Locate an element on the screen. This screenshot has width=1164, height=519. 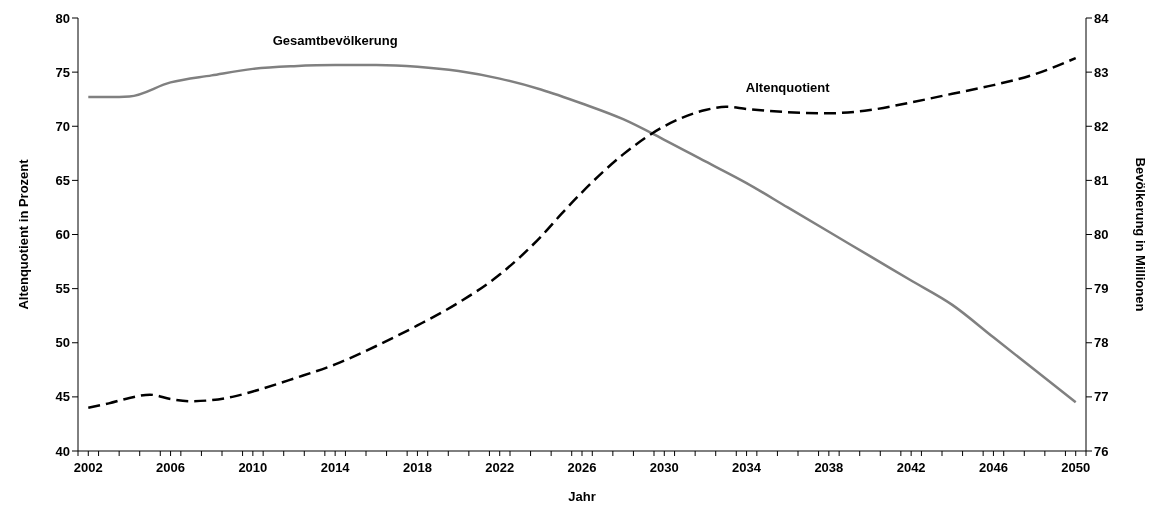
series-label: Altenquotient is located at coordinates (788, 88).